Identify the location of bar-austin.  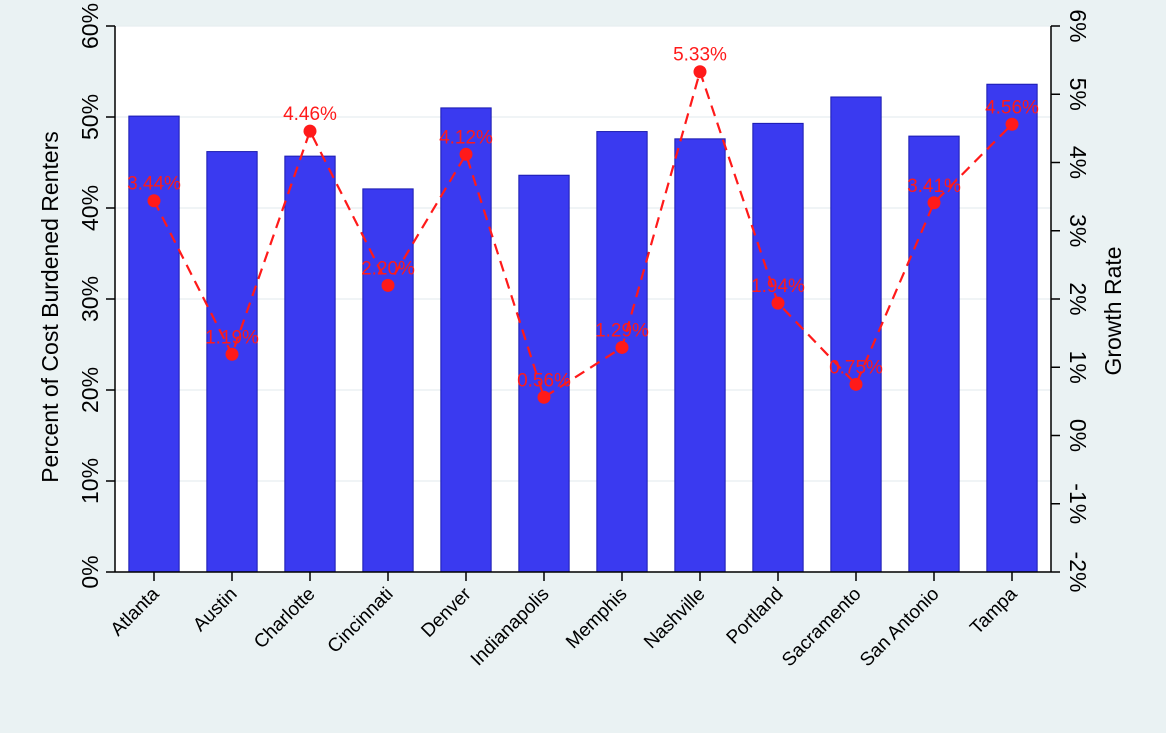
(232, 362).